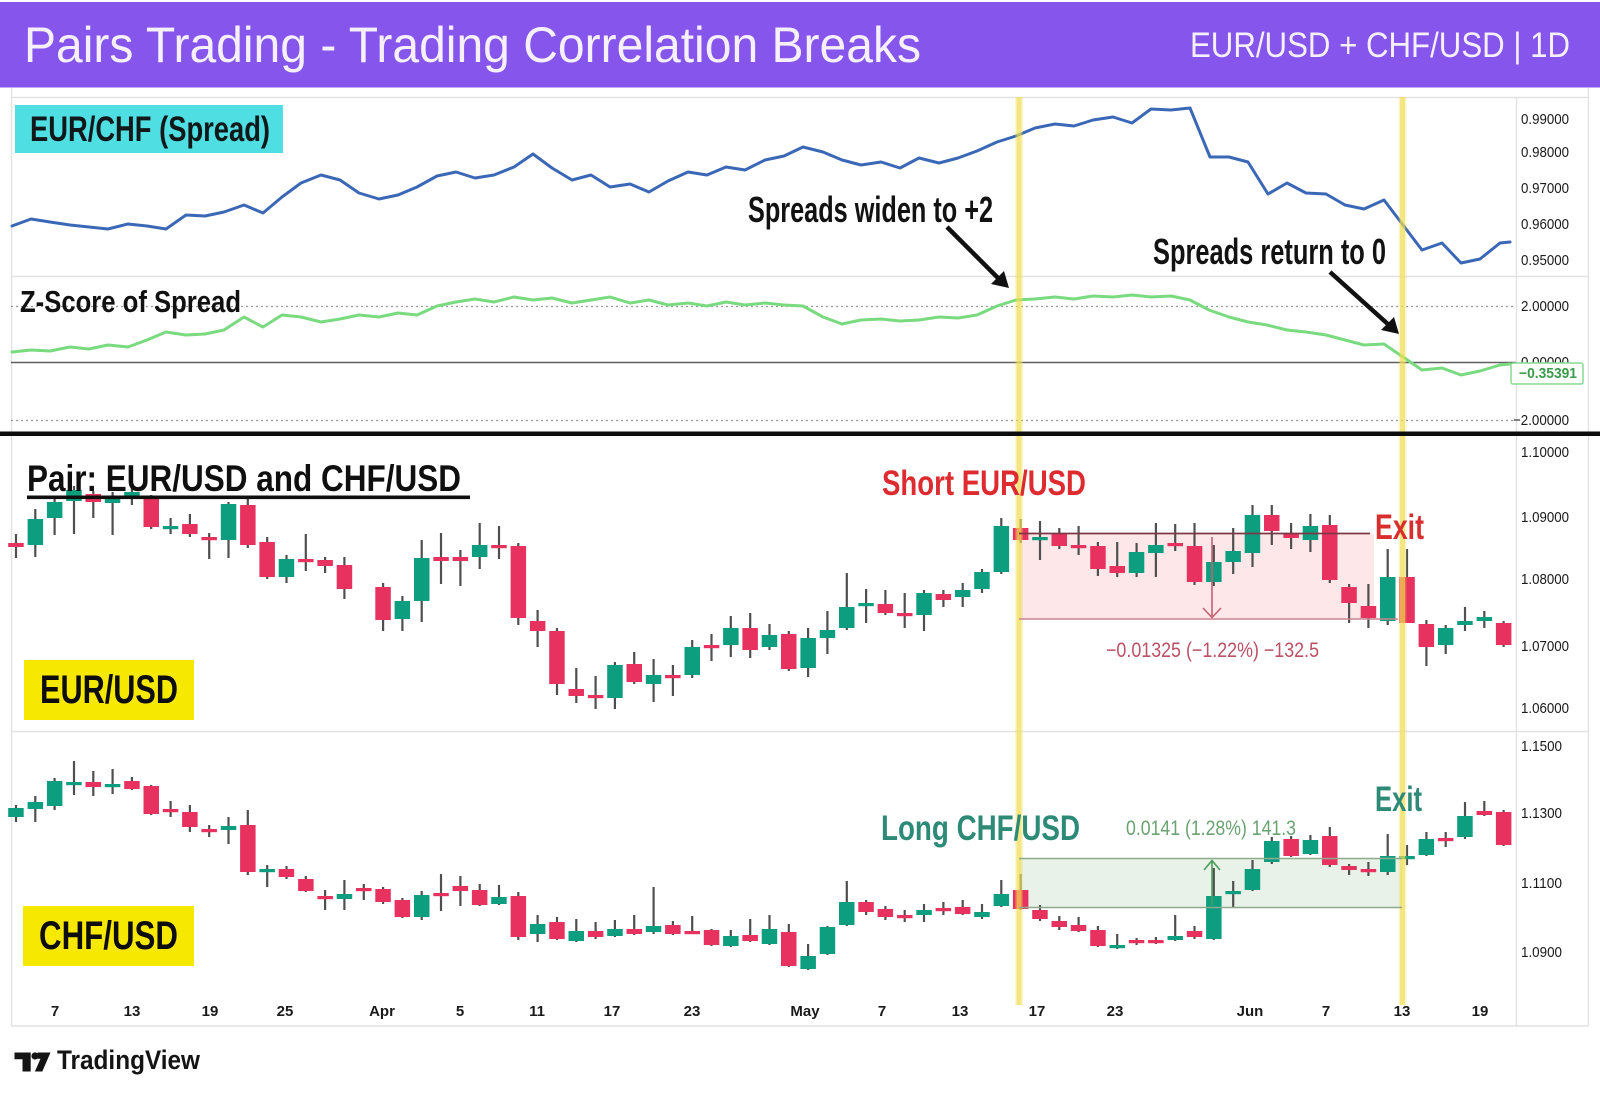  I want to click on svg-text: 1.1500, so click(1541, 746).